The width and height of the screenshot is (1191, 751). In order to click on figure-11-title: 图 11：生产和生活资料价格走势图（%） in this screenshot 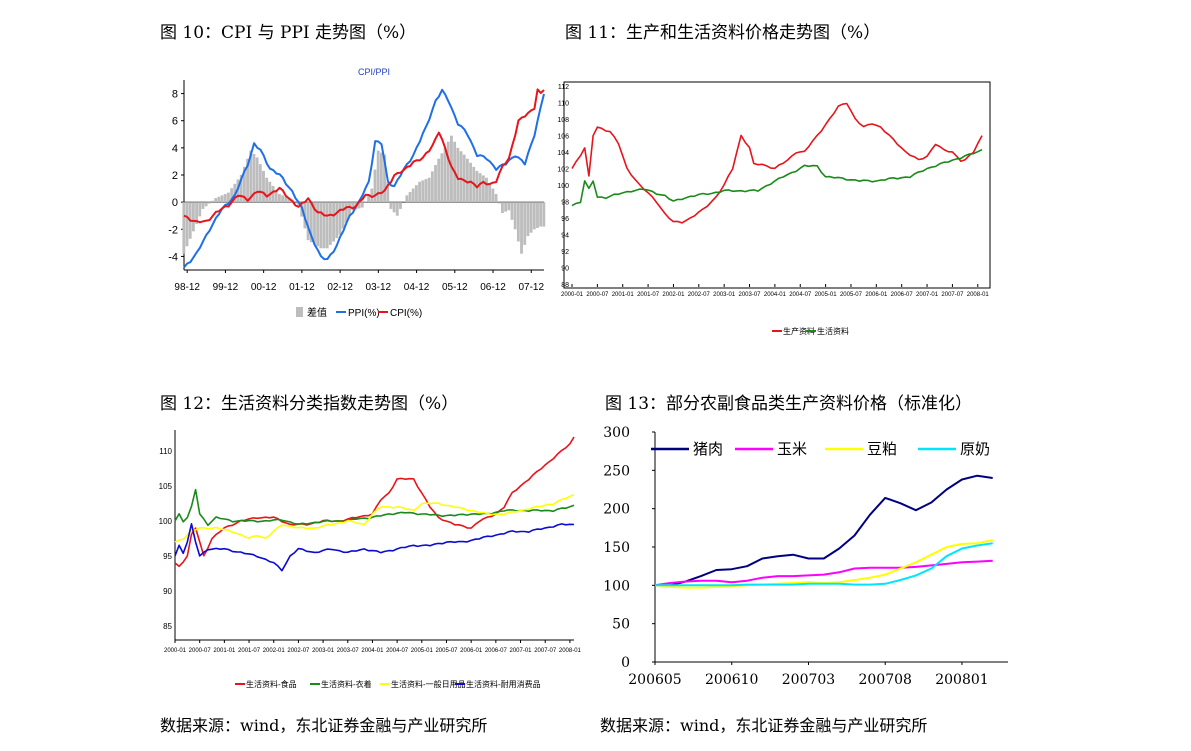, I will do `click(723, 33)`.